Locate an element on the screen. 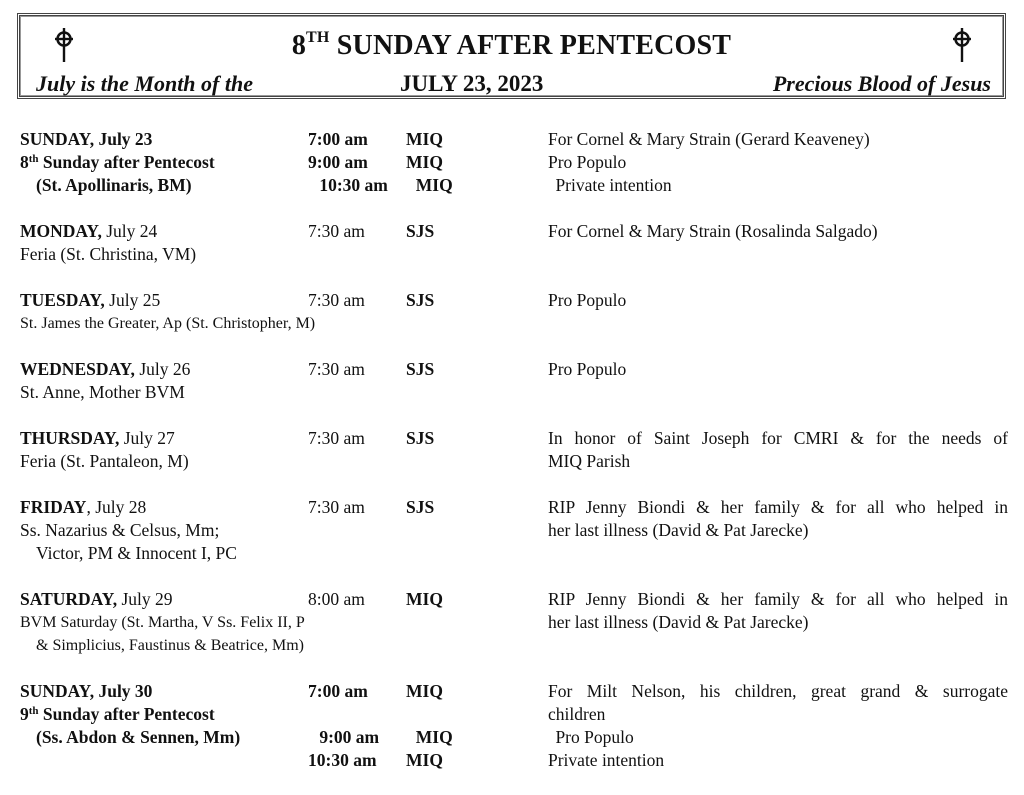 This screenshot has height=795, width=1024. day-label: , July 28 is located at coordinates (116, 507).